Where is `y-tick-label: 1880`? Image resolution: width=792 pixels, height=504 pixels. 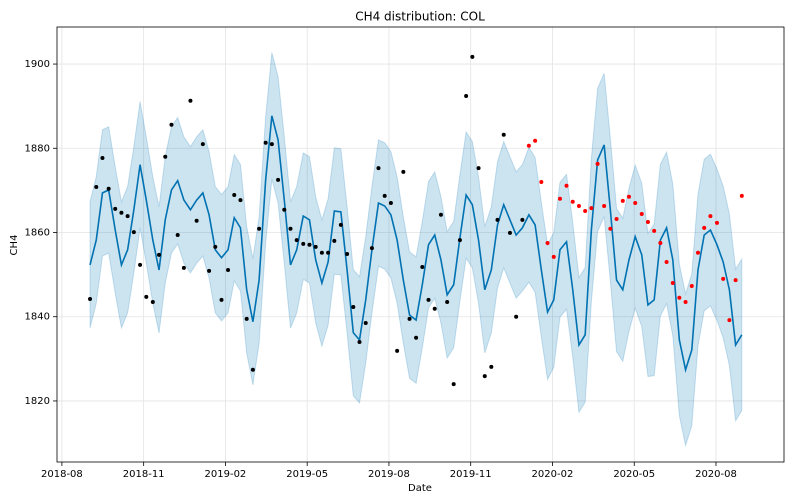 y-tick-label: 1880 is located at coordinates (37, 148).